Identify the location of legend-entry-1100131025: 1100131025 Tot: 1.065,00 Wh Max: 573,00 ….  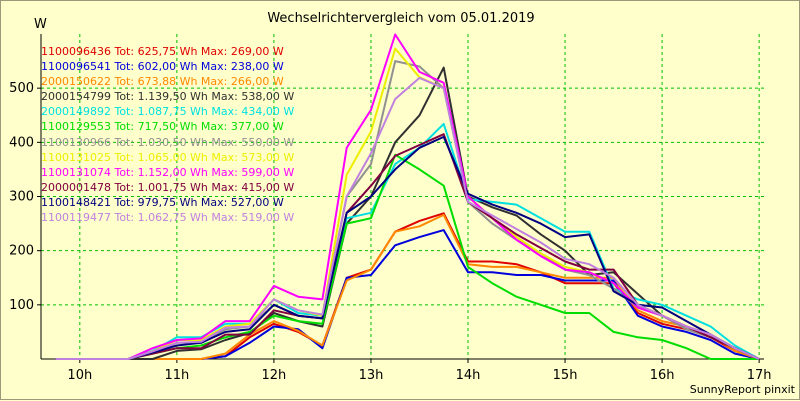
(168, 157).